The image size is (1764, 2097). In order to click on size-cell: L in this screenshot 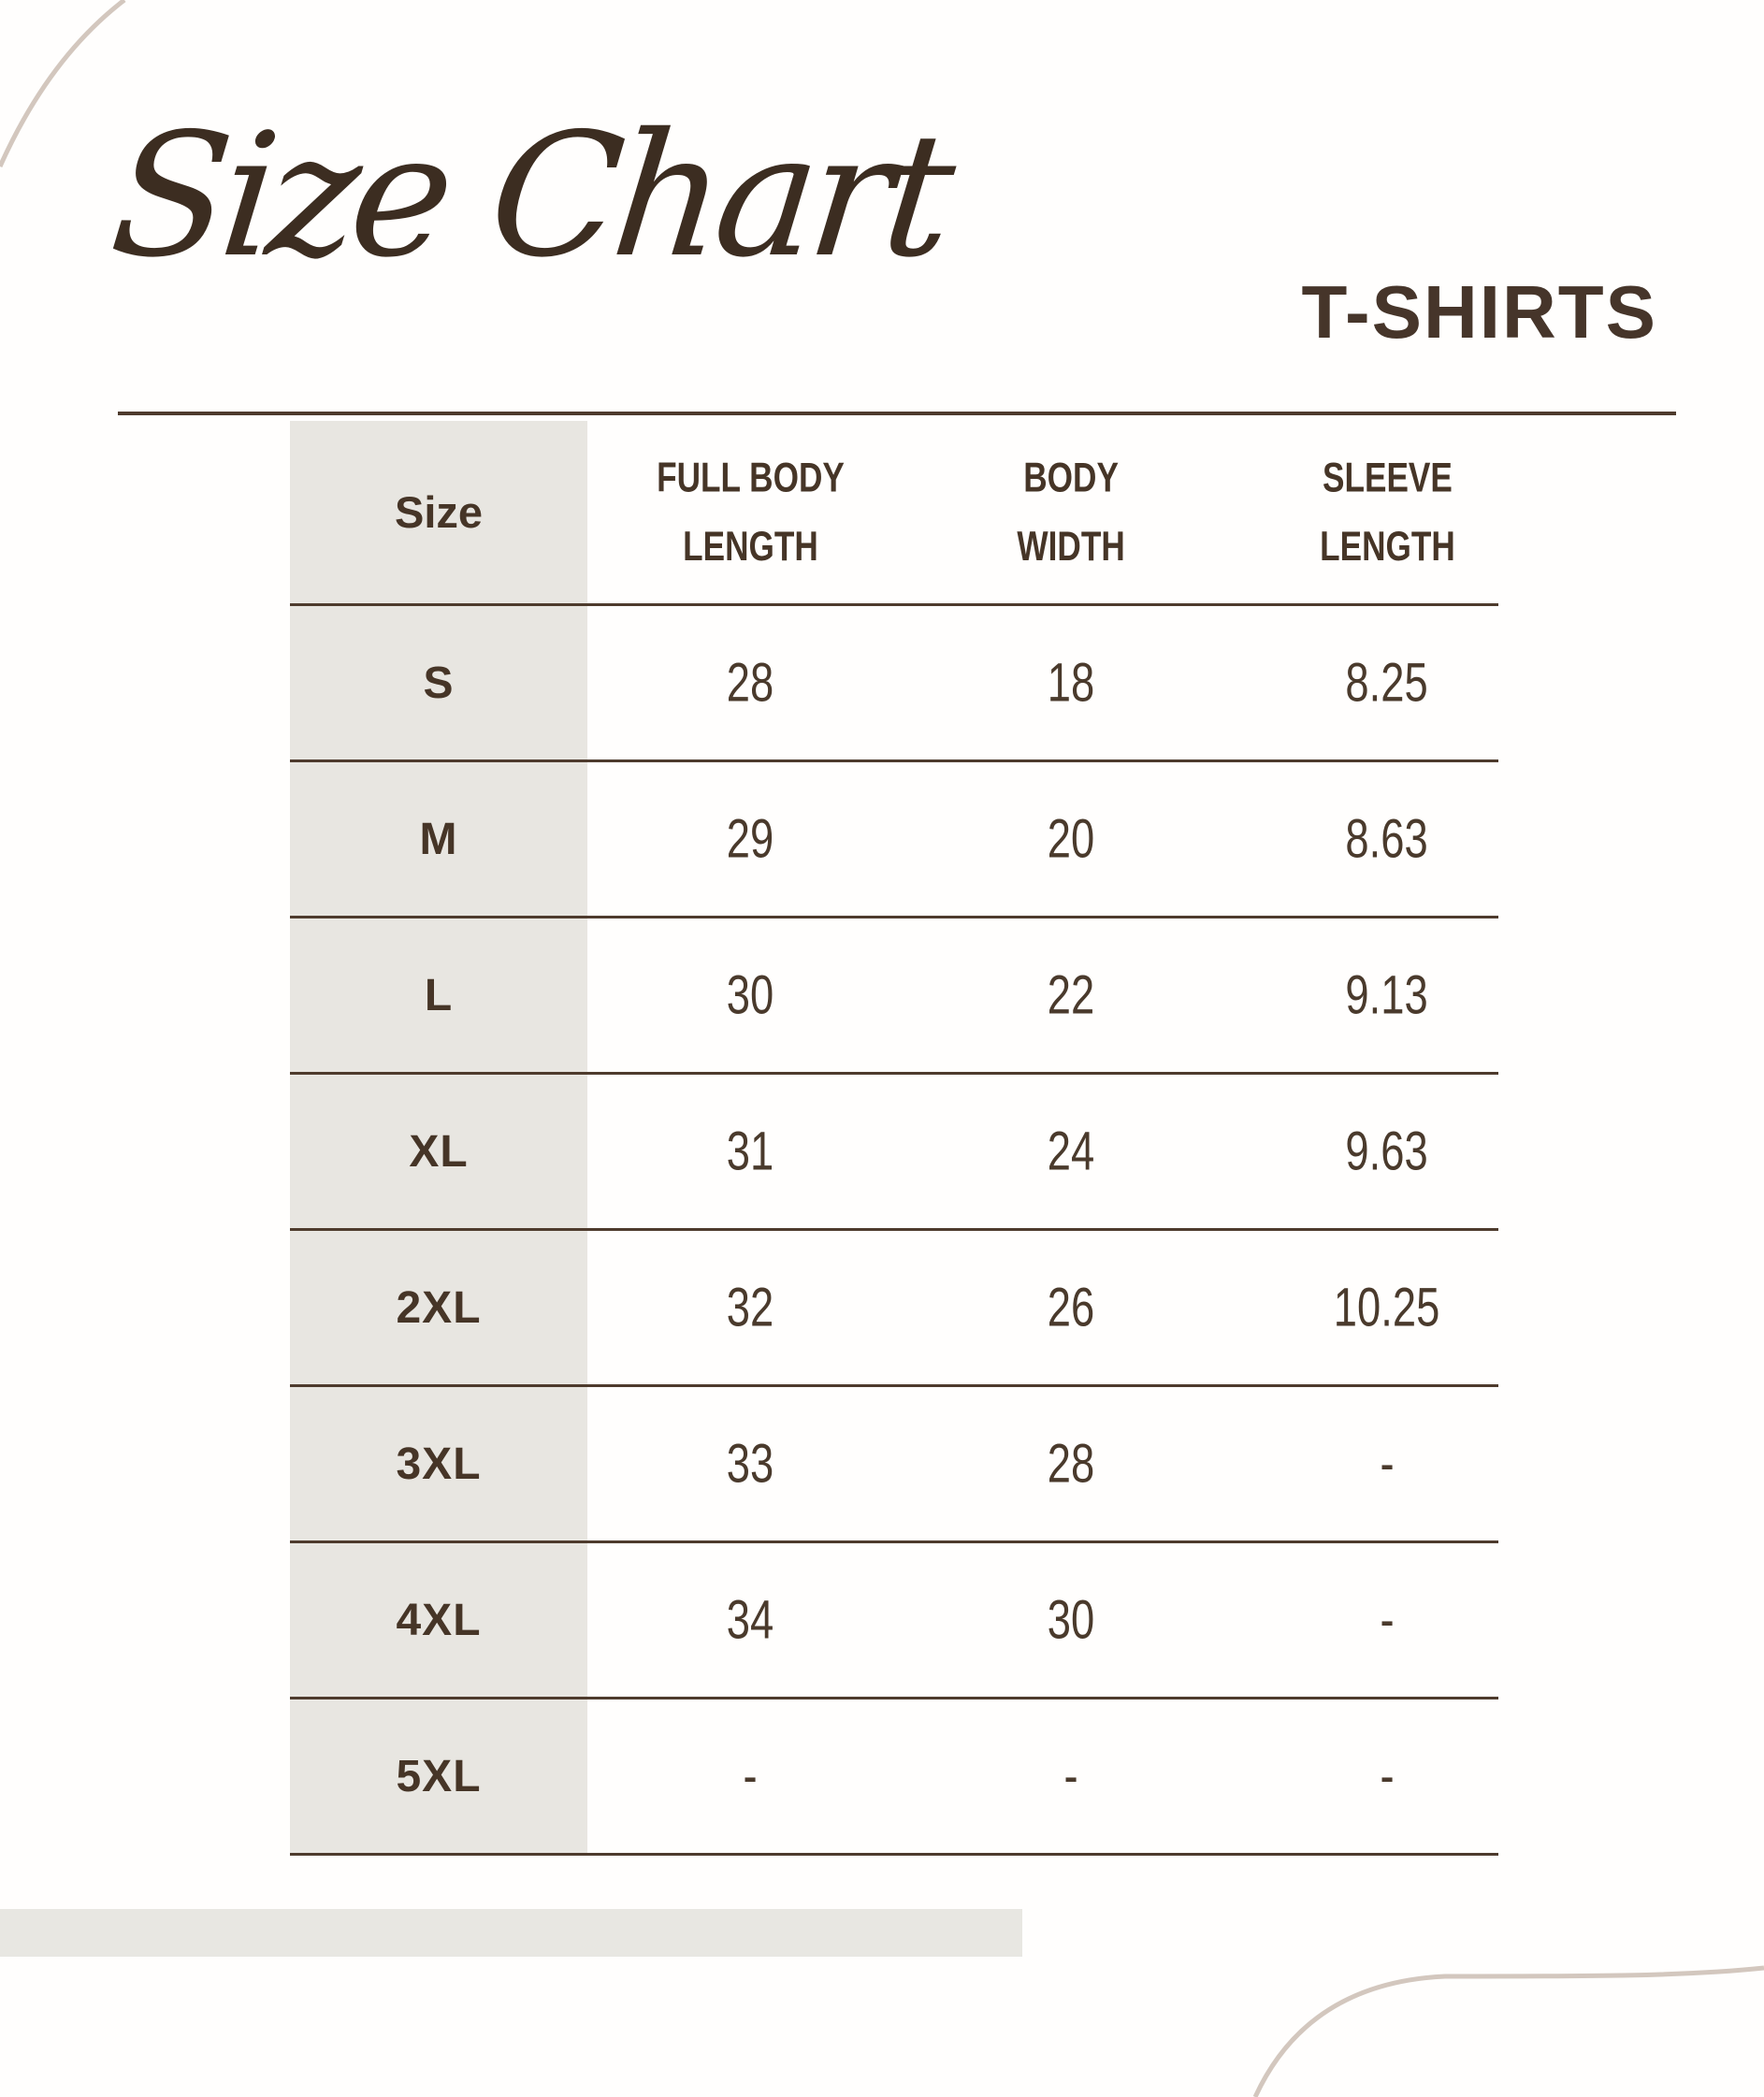, I will do `click(438, 995)`.